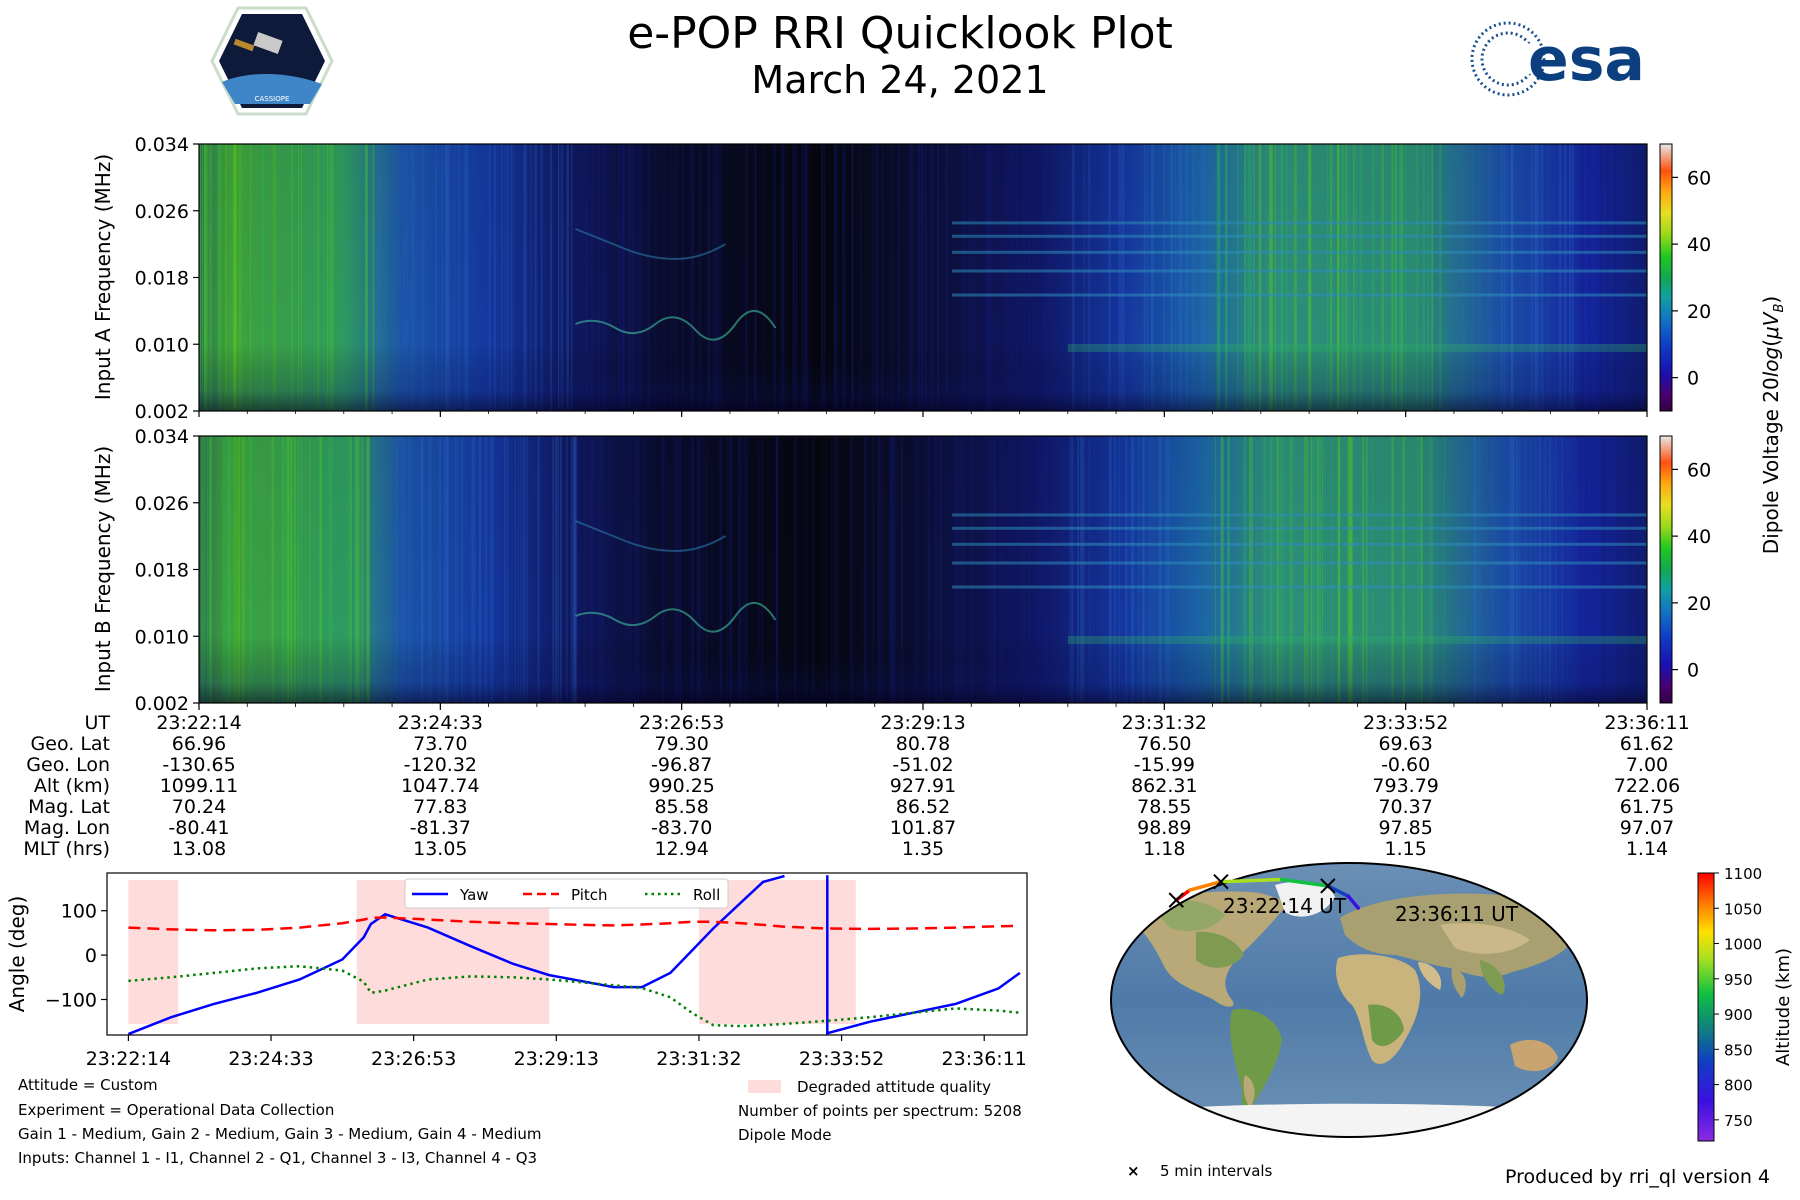  Describe the element at coordinates (413, 1059) in the screenshot. I see `attitude-xtick-label: 23:26:53` at that location.